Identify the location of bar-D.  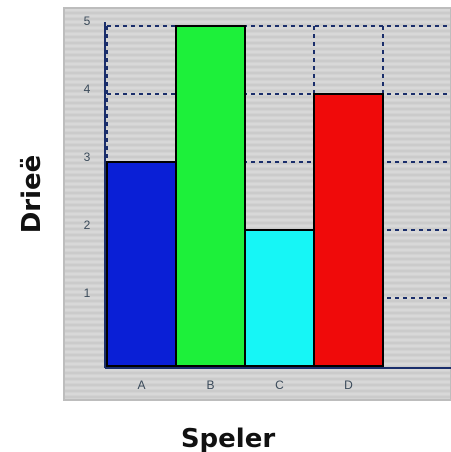
(348, 230).